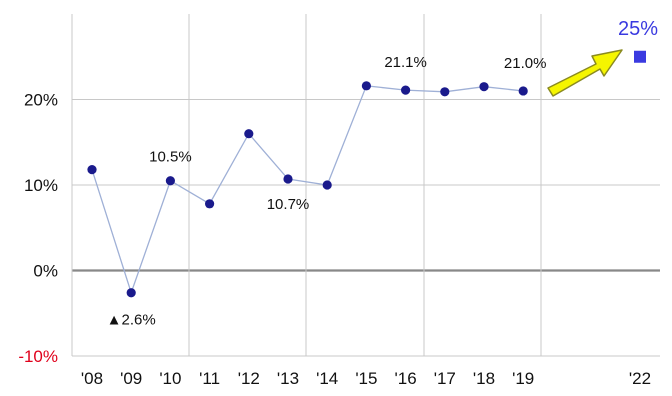  I want to click on x-axis-ticks: '08 '09 '10 '11 '12 '13 '14 '15 '16 '17 '18 '19 '22, so click(366, 378).